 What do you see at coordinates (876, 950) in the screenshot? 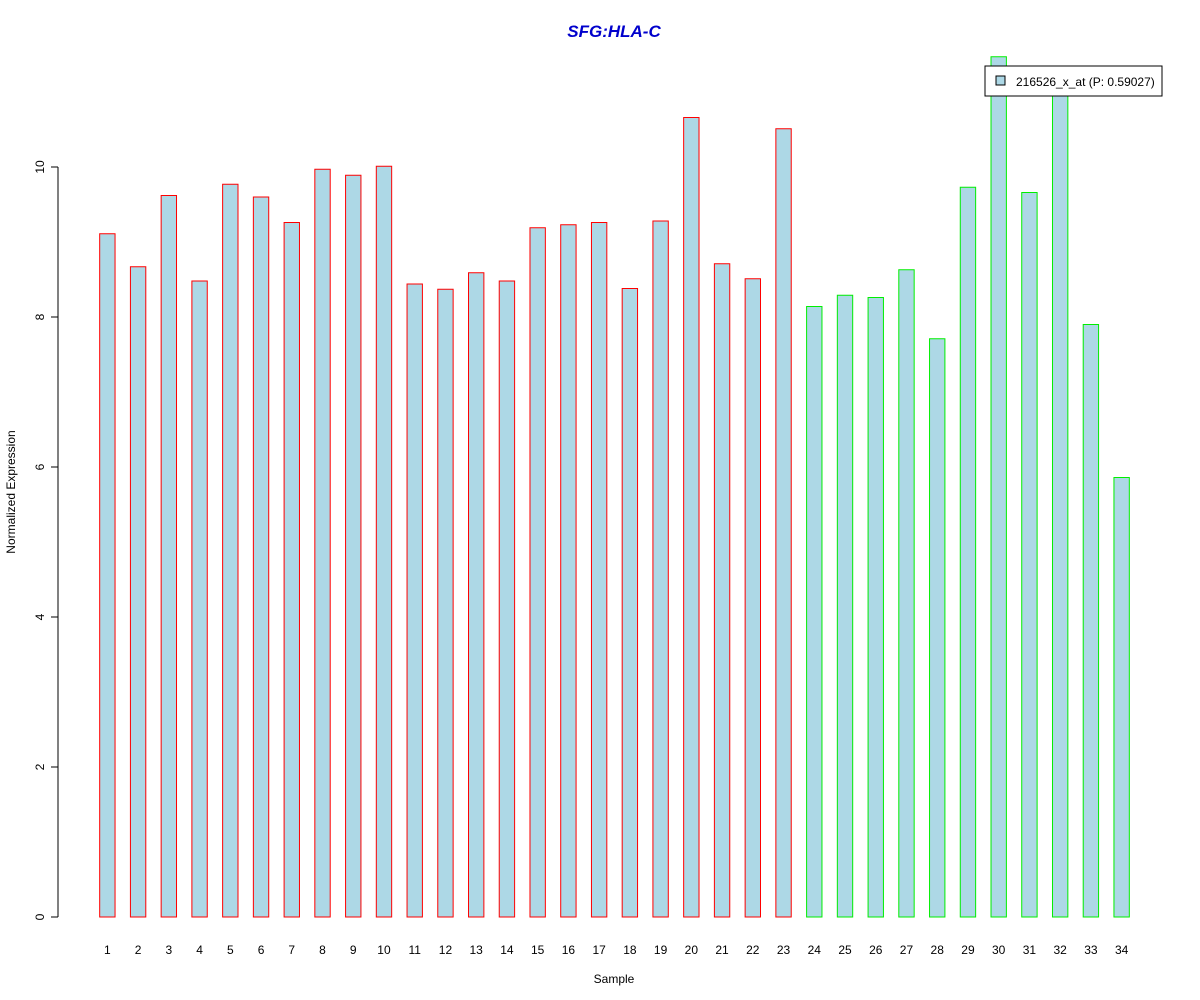
I see `x-tick-label: 26` at bounding box center [876, 950].